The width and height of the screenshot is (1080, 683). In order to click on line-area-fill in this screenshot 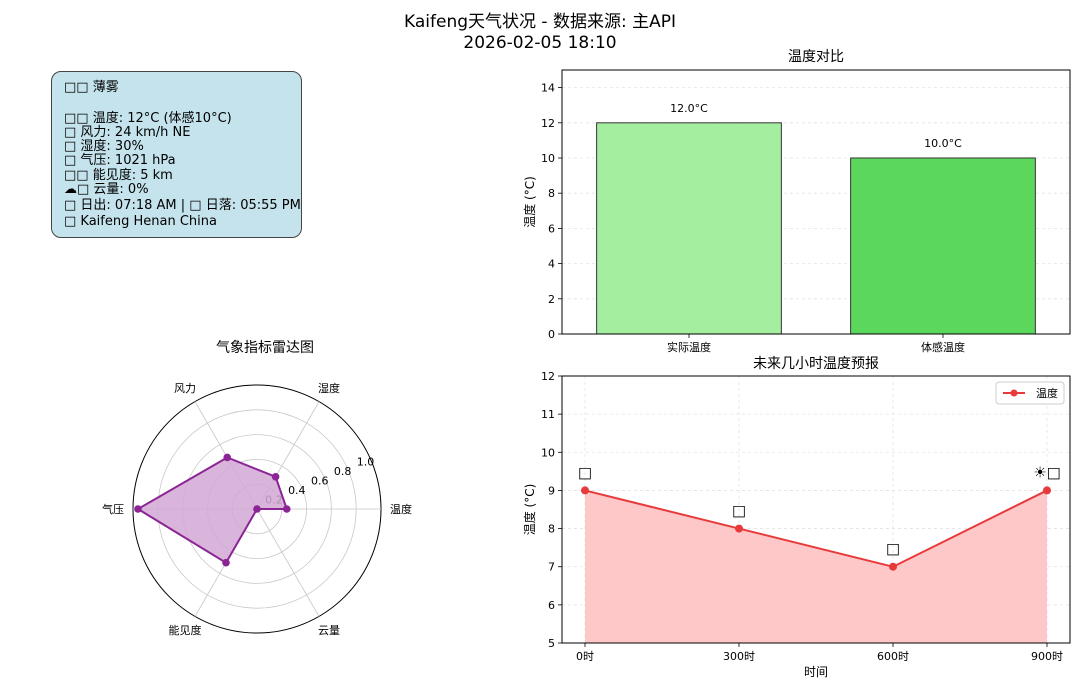, I will do `click(816, 566)`.